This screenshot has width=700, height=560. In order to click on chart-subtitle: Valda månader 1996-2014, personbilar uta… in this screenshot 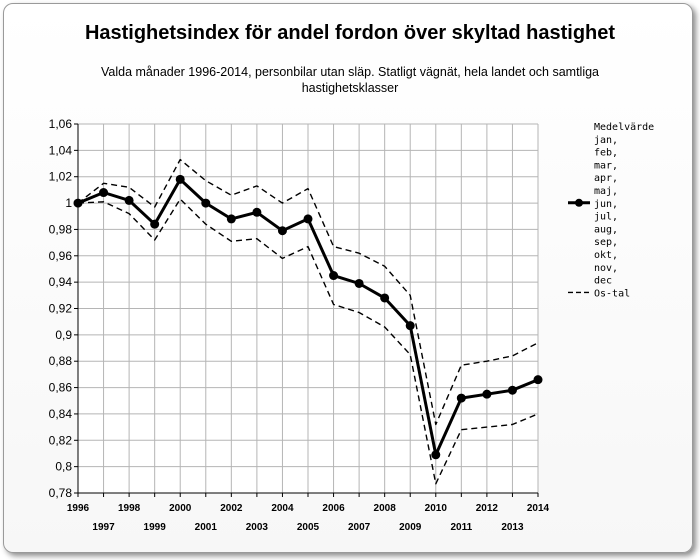, I will do `click(349, 80)`.